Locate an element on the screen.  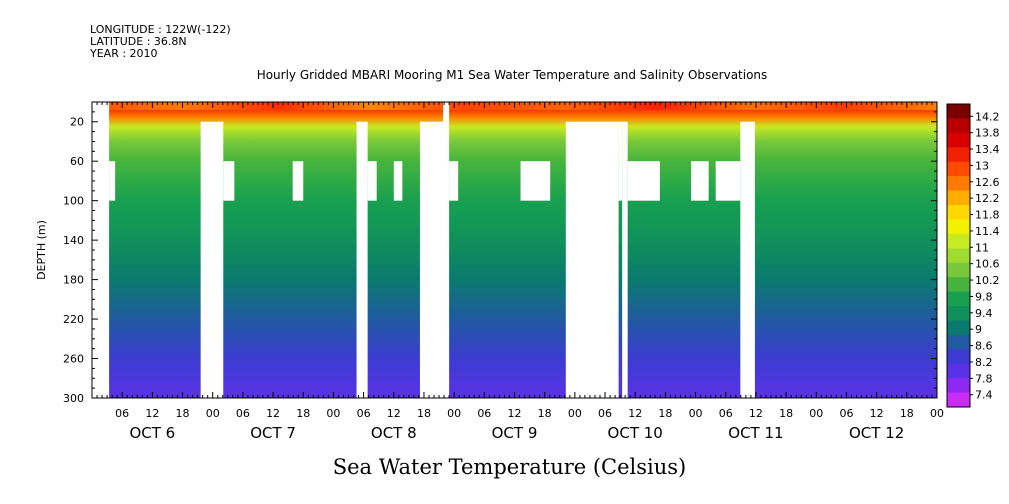
colorbar-tick-label: 9 is located at coordinates (978, 329).